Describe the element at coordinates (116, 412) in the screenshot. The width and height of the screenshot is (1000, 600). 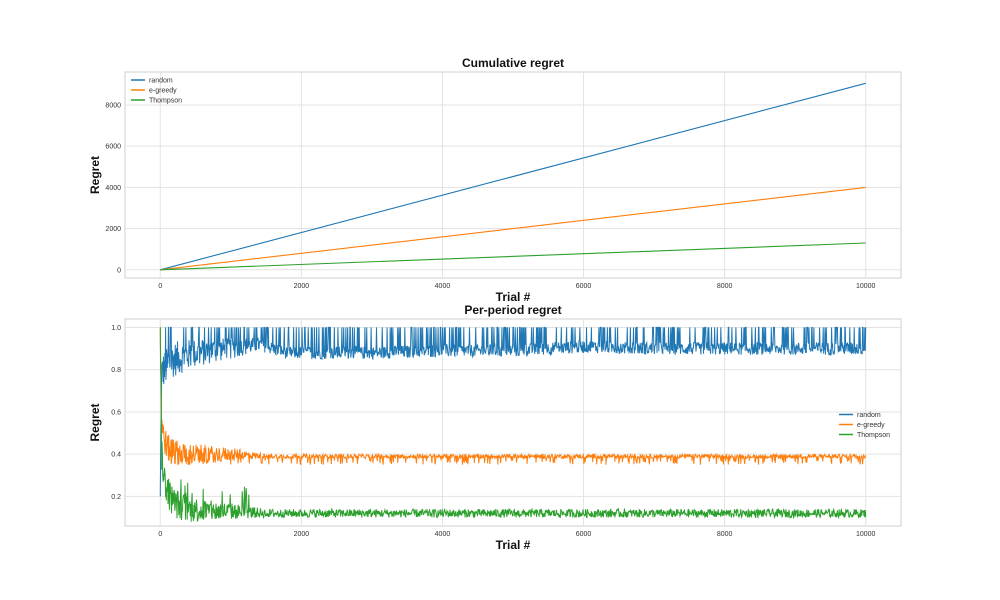
I see `y-tick-label: 0.6` at that location.